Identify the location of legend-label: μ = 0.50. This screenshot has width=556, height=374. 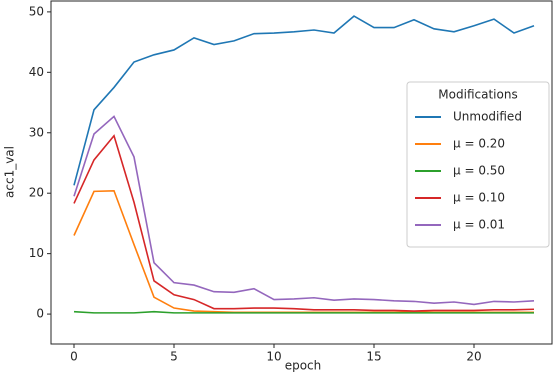
(479, 171).